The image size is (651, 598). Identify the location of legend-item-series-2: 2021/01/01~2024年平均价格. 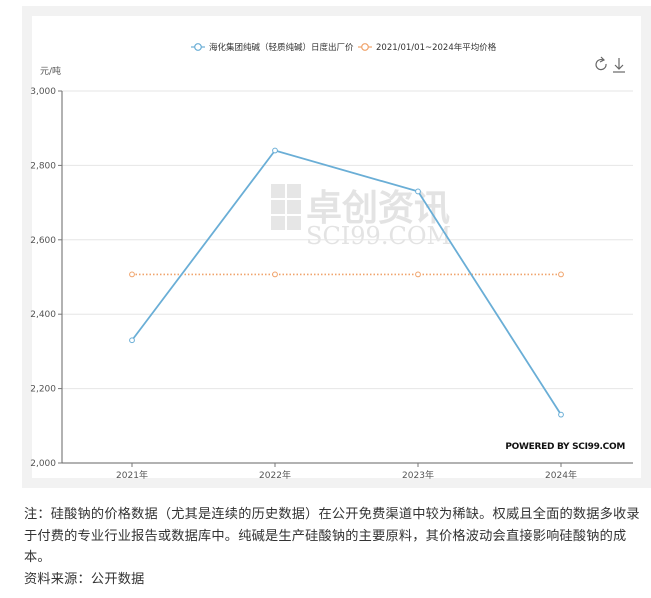
(427, 47).